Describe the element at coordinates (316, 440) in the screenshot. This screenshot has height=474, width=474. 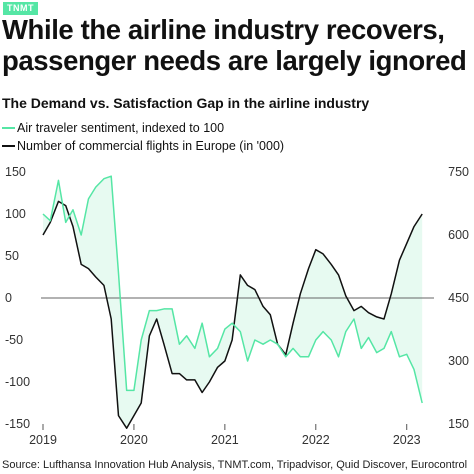
I see `x-tick-3: 2022` at that location.